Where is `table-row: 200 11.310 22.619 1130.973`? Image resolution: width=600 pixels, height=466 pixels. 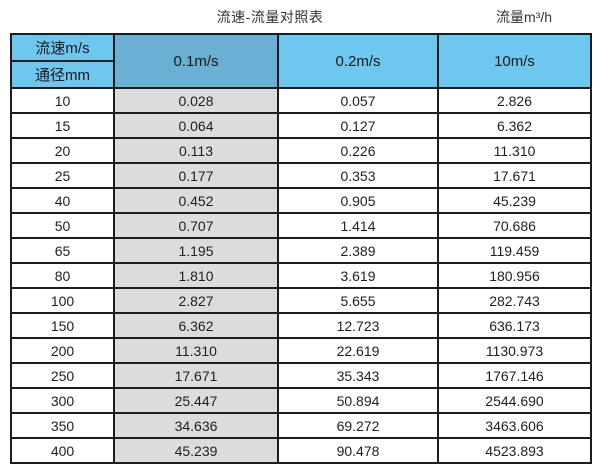
table-row: 200 11.310 22.619 1130.973 is located at coordinates (301, 350).